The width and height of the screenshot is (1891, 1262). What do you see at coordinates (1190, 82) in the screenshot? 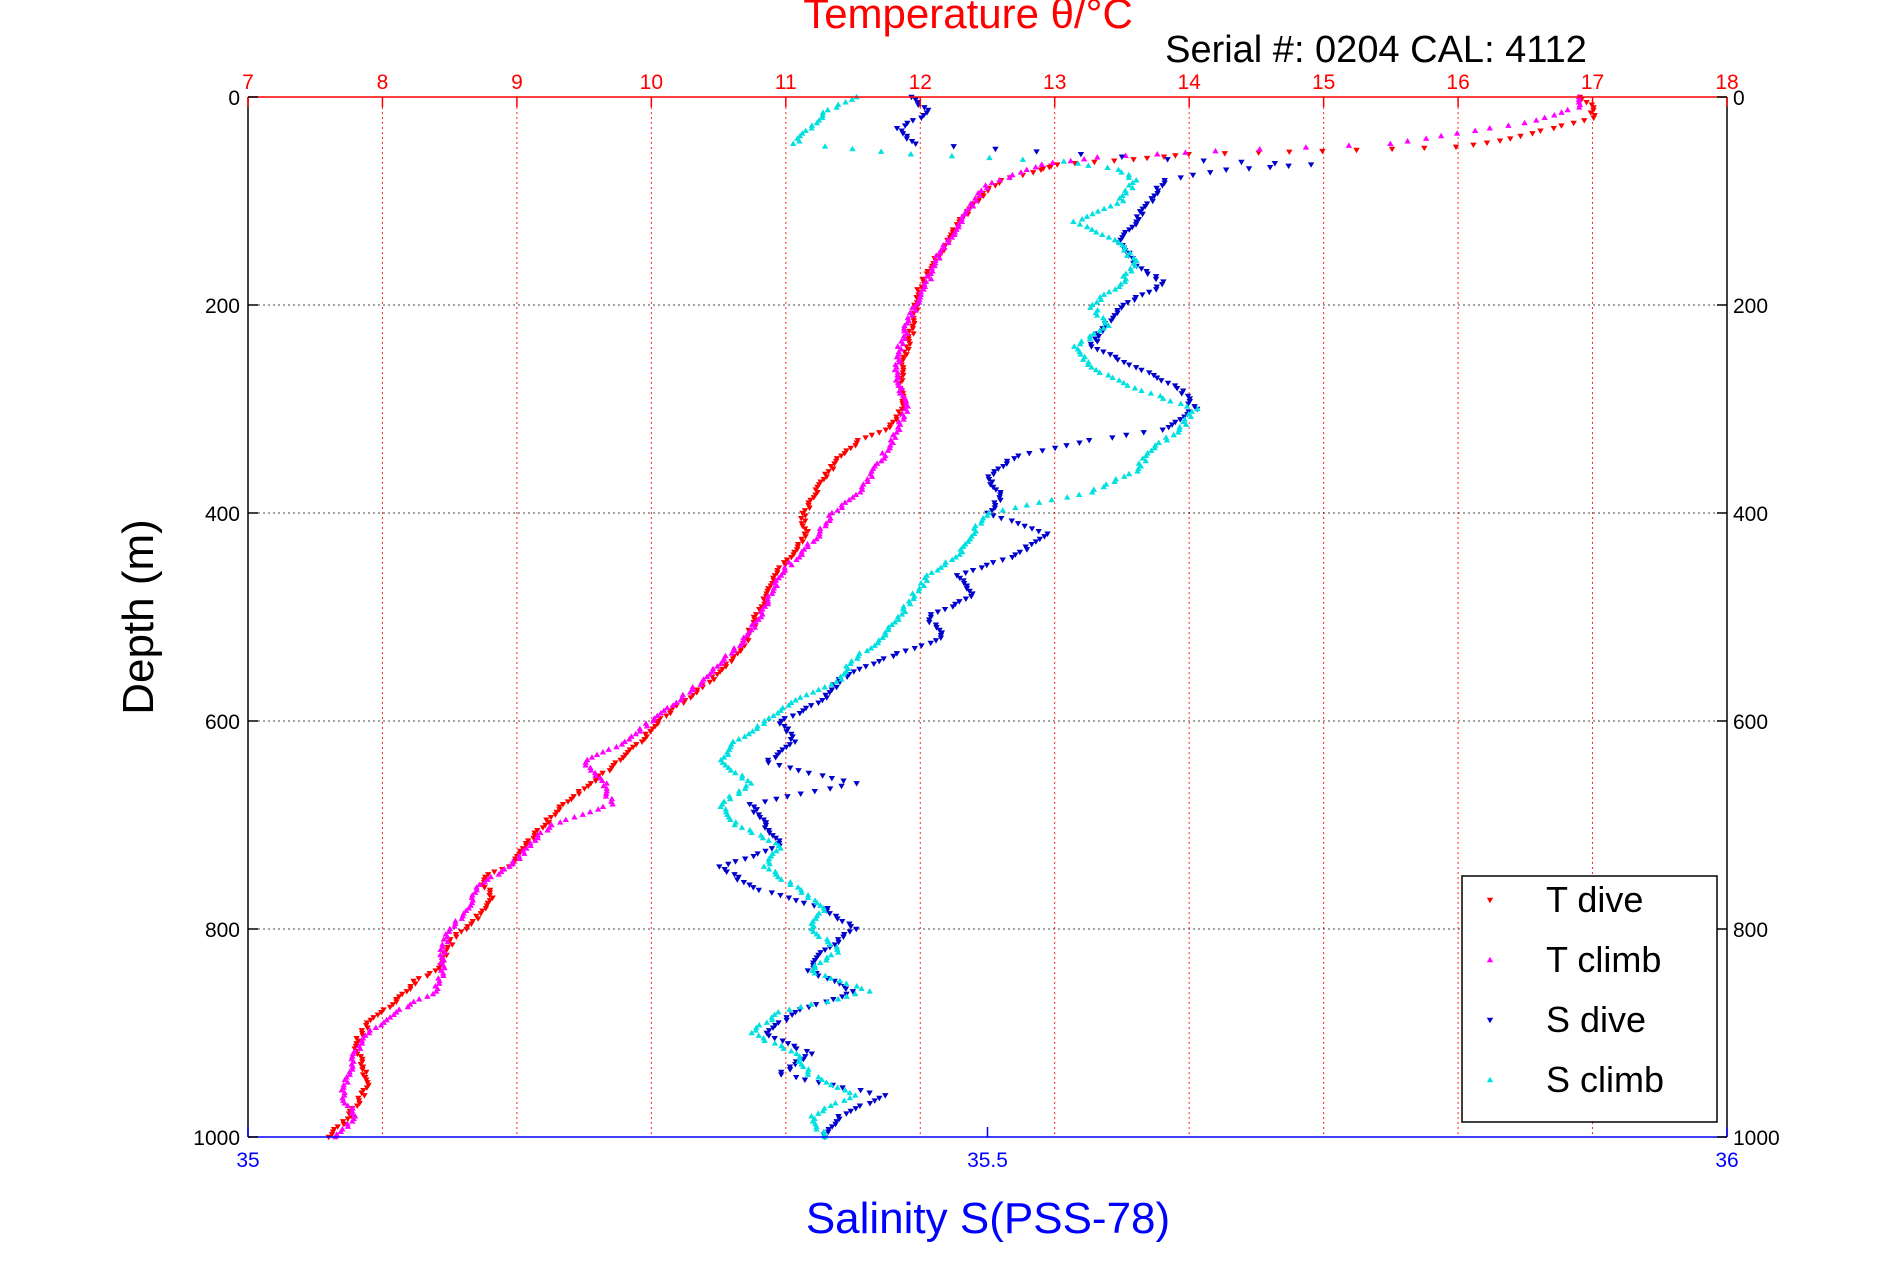
I see `temperature-tick-label: 14` at bounding box center [1190, 82].